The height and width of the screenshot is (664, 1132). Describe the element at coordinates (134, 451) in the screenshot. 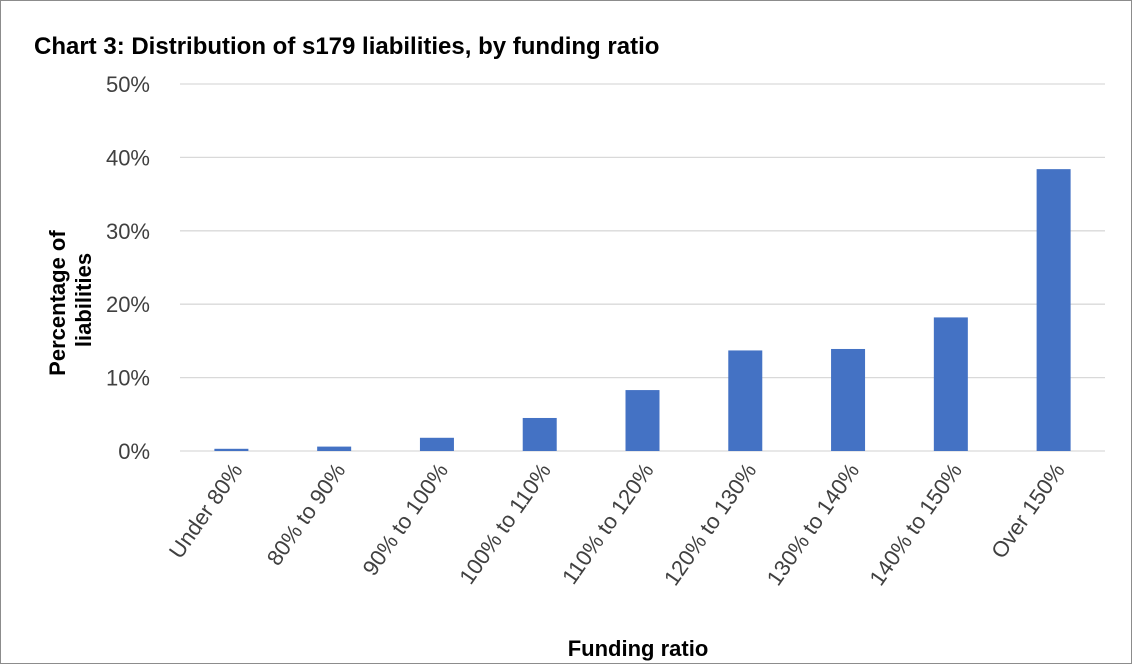

I see `y-tick-label: 0%` at that location.